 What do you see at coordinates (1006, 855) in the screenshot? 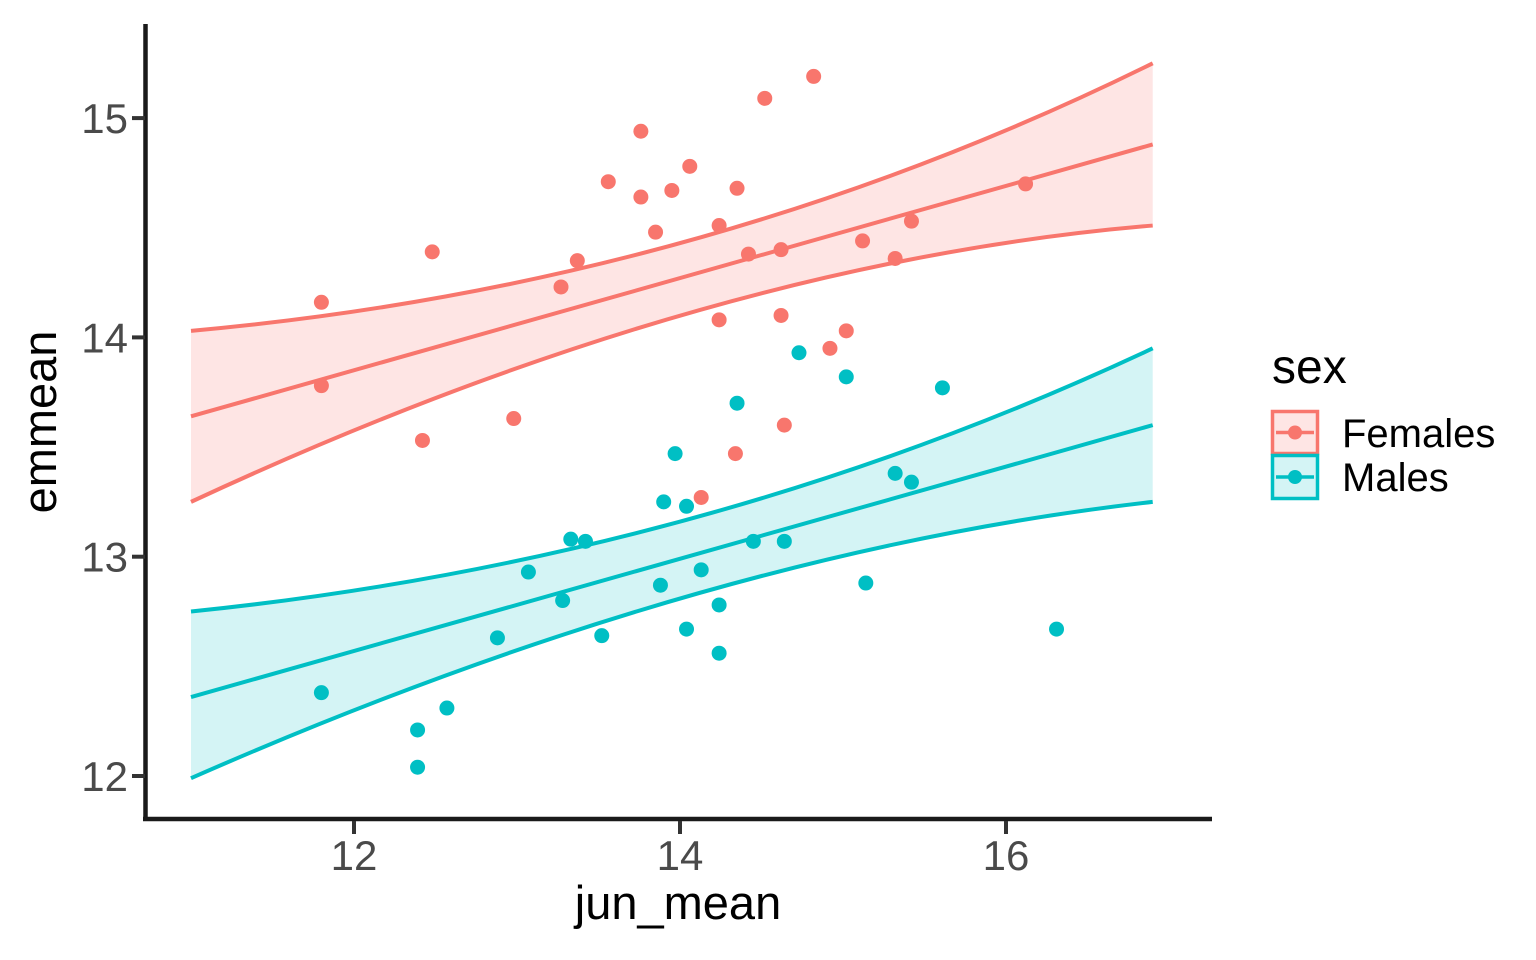
I see `x-tick-label: 16` at bounding box center [1006, 855].